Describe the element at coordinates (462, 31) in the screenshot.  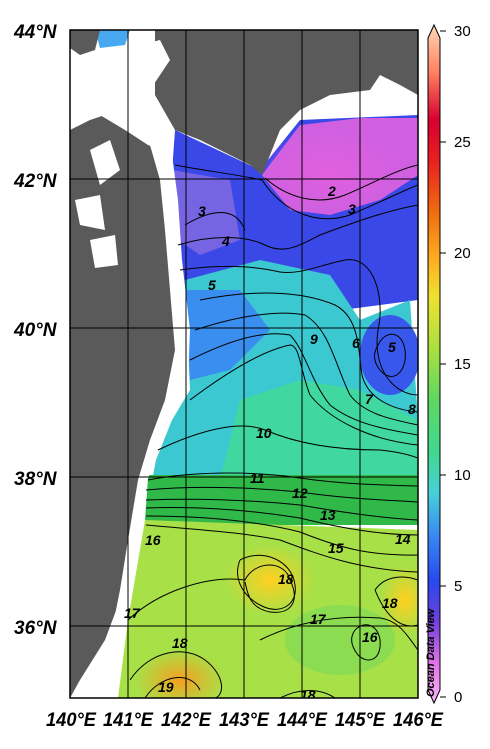
I see `colorbar-tick-label: 30` at that location.